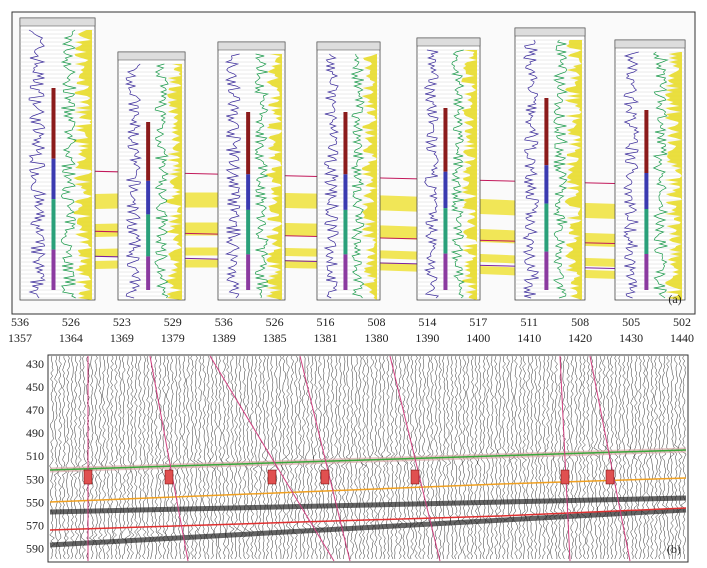  Describe the element at coordinates (631, 322) in the screenshot. I see `column-line-label: 505` at that location.